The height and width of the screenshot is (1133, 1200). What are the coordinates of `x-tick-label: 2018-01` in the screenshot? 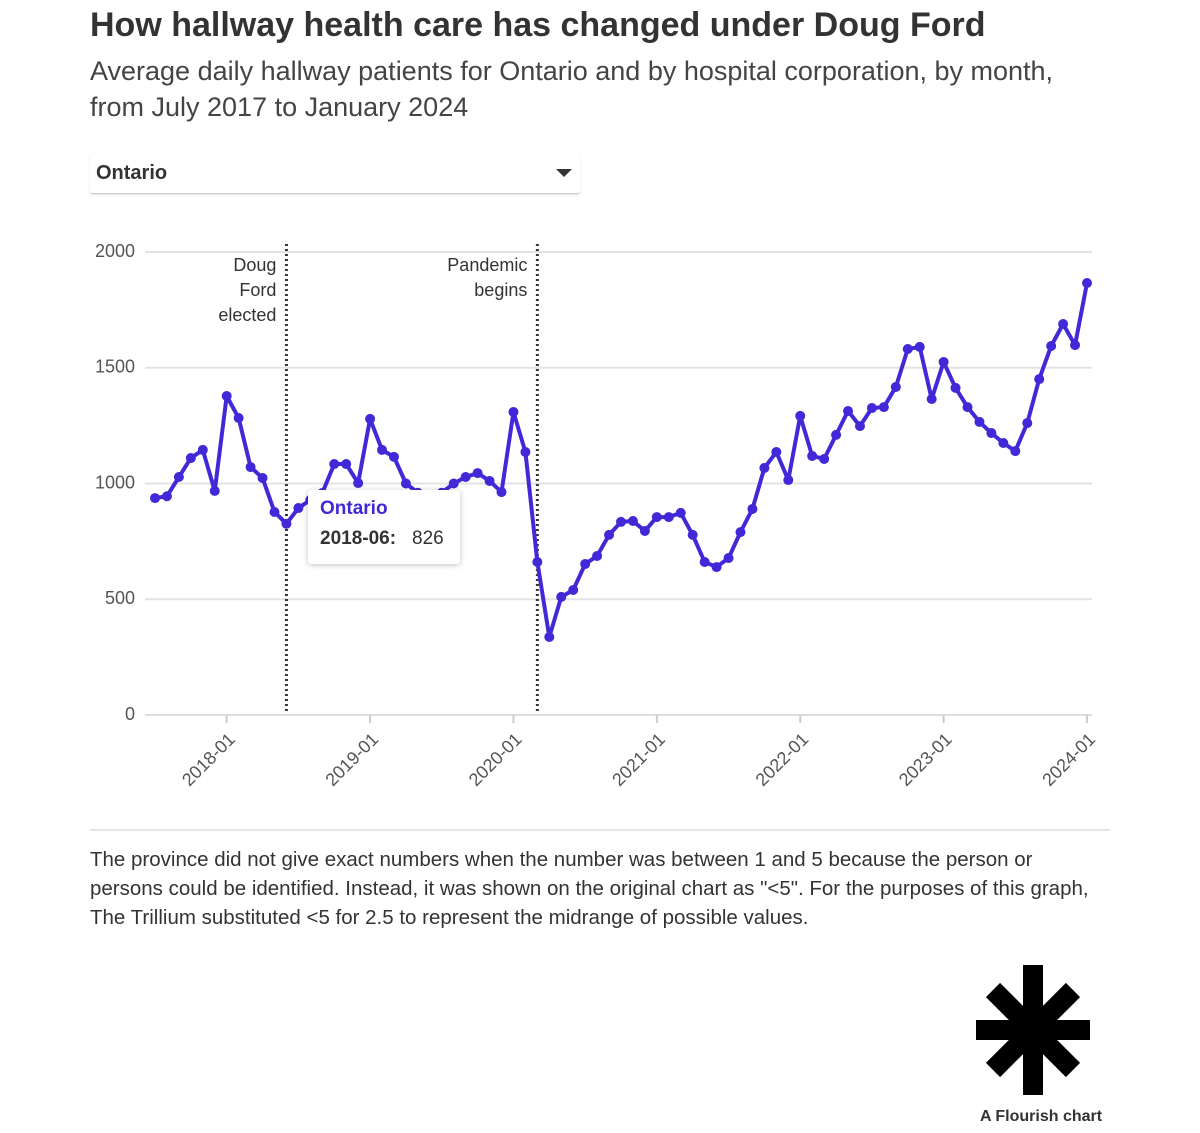 It's located at (208, 759).